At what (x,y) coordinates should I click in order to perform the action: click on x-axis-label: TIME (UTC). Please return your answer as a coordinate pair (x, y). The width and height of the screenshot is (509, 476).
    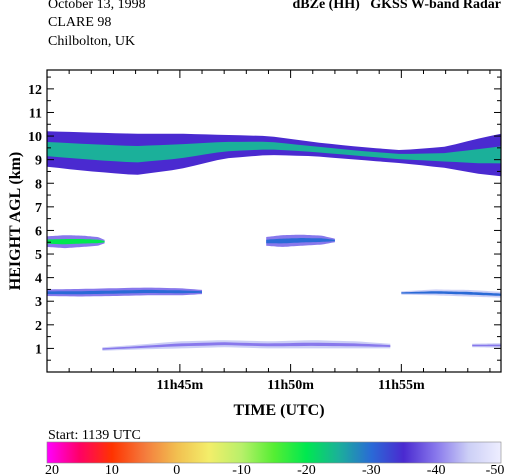
    Looking at the image, I should click on (278, 410).